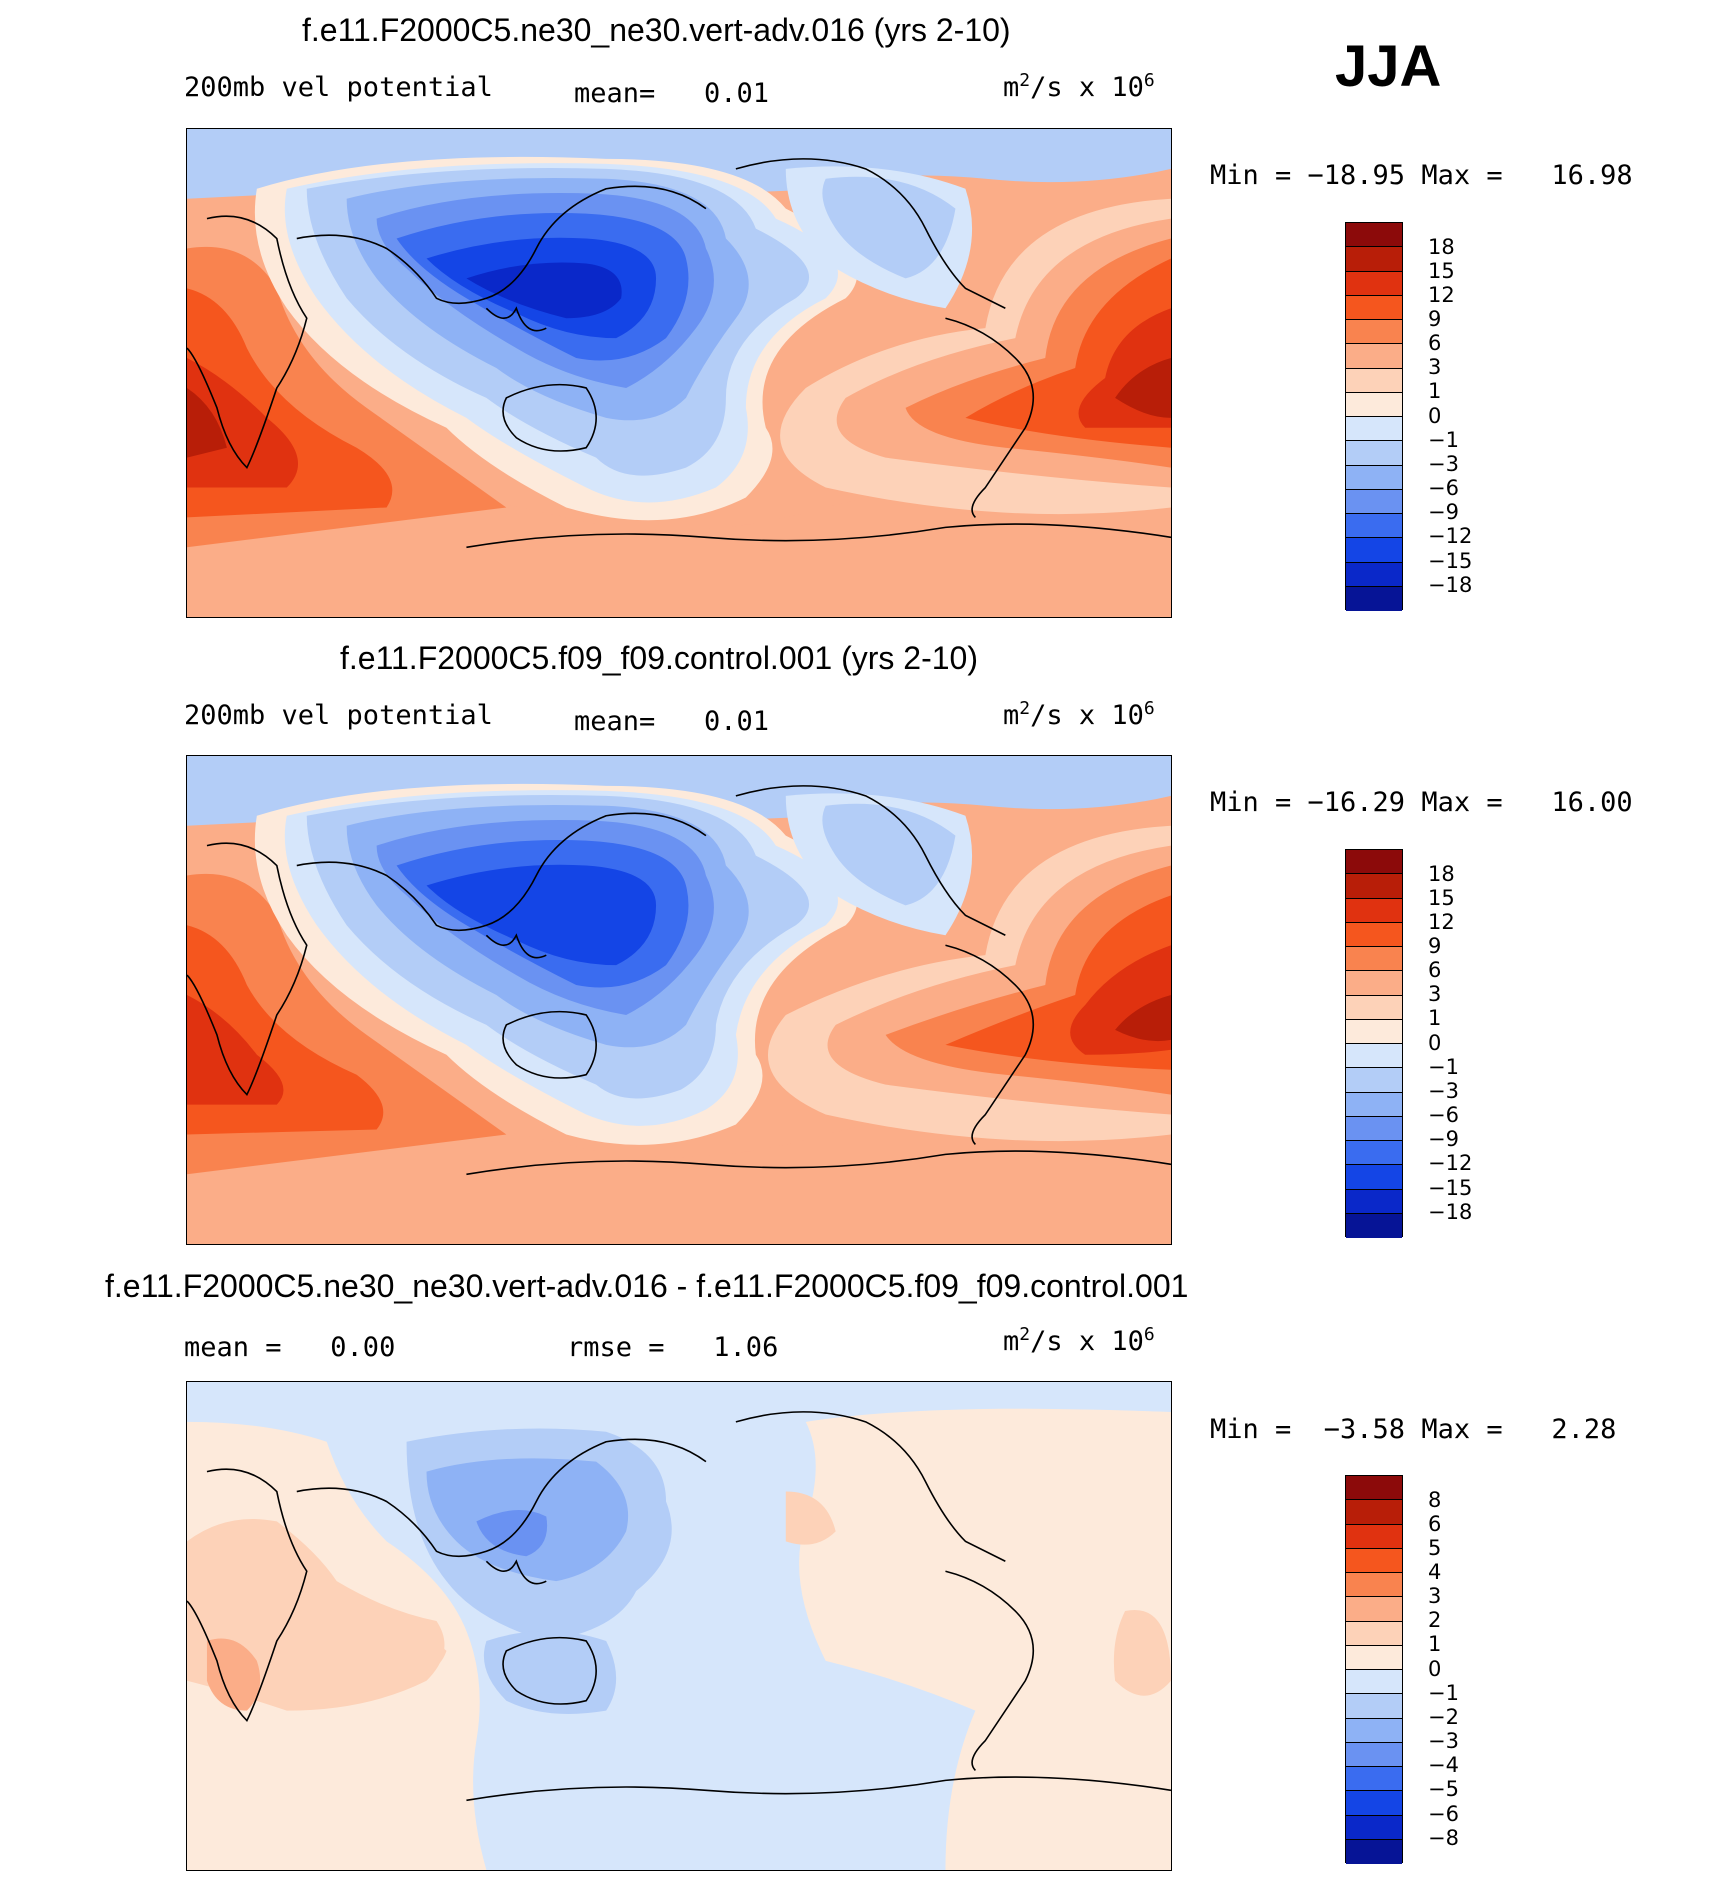 Image resolution: width=1710 pixels, height=1886 pixels. I want to click on colorbar-tick-label: 2, so click(1435, 1620).